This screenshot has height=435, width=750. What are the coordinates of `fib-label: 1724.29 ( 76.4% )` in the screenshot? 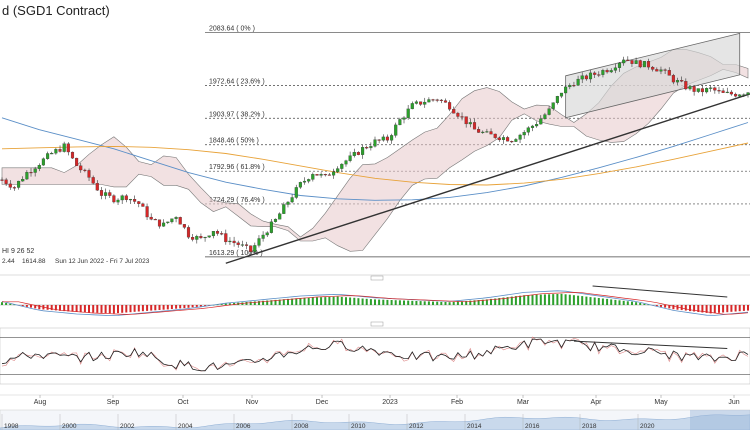 It's located at (237, 200).